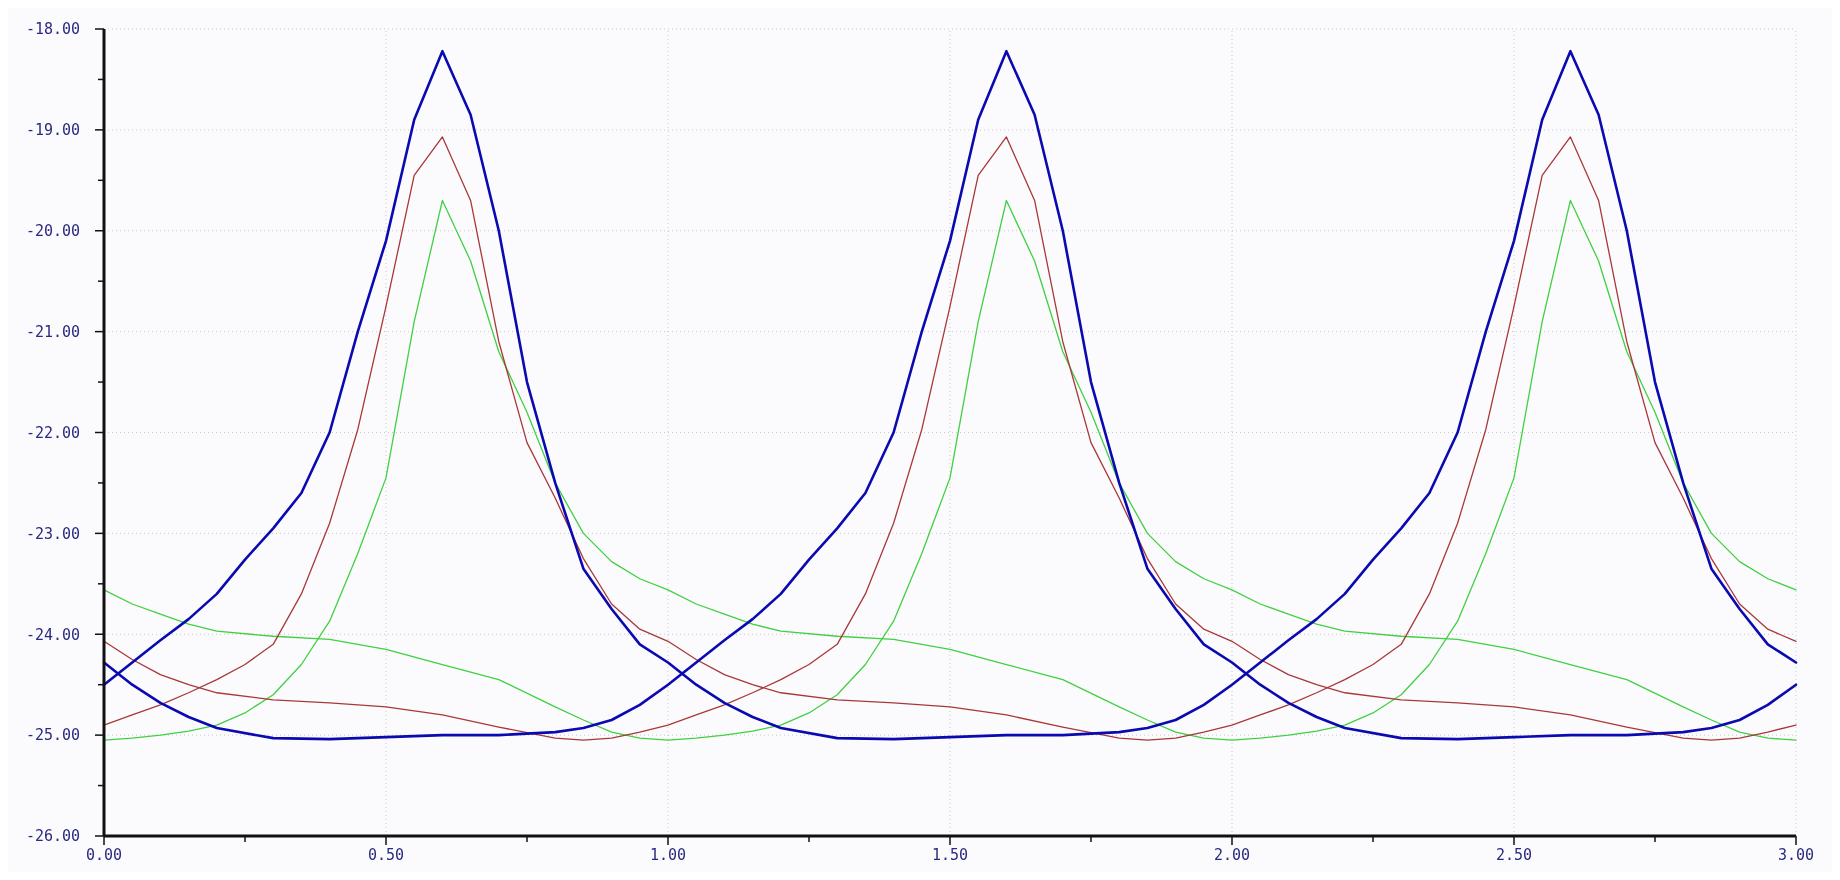 The image size is (1840, 880). What do you see at coordinates (1796, 855) in the screenshot?
I see `x-tick-label: 3.00` at bounding box center [1796, 855].